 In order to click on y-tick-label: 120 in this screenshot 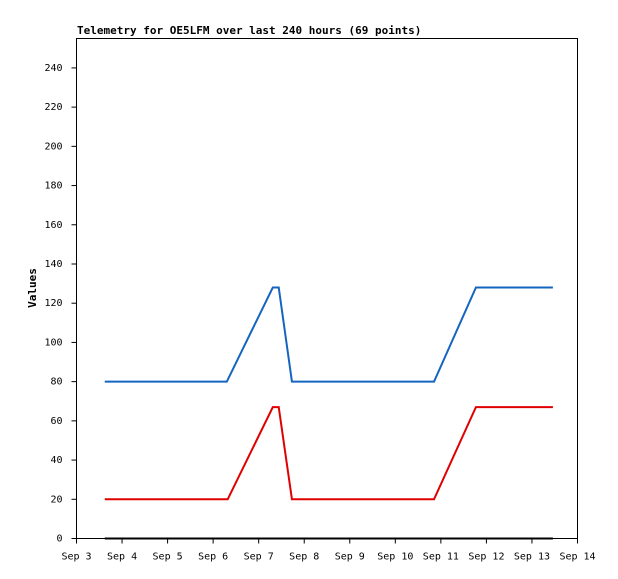, I will do `click(53, 303)`.